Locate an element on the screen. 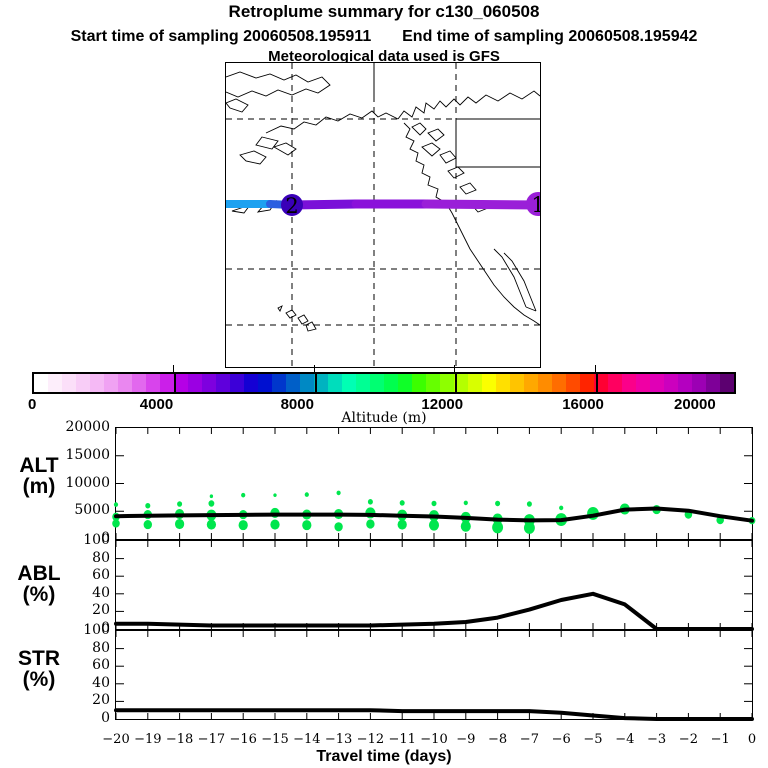  str-fraction-line is located at coordinates (434, 714).